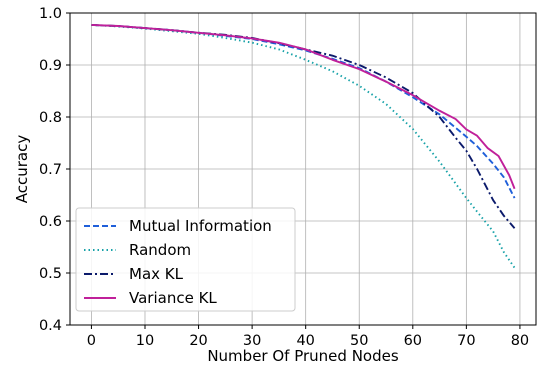  Describe the element at coordinates (22, 169) in the screenshot. I see `y-axis-label: Accuracy` at that location.